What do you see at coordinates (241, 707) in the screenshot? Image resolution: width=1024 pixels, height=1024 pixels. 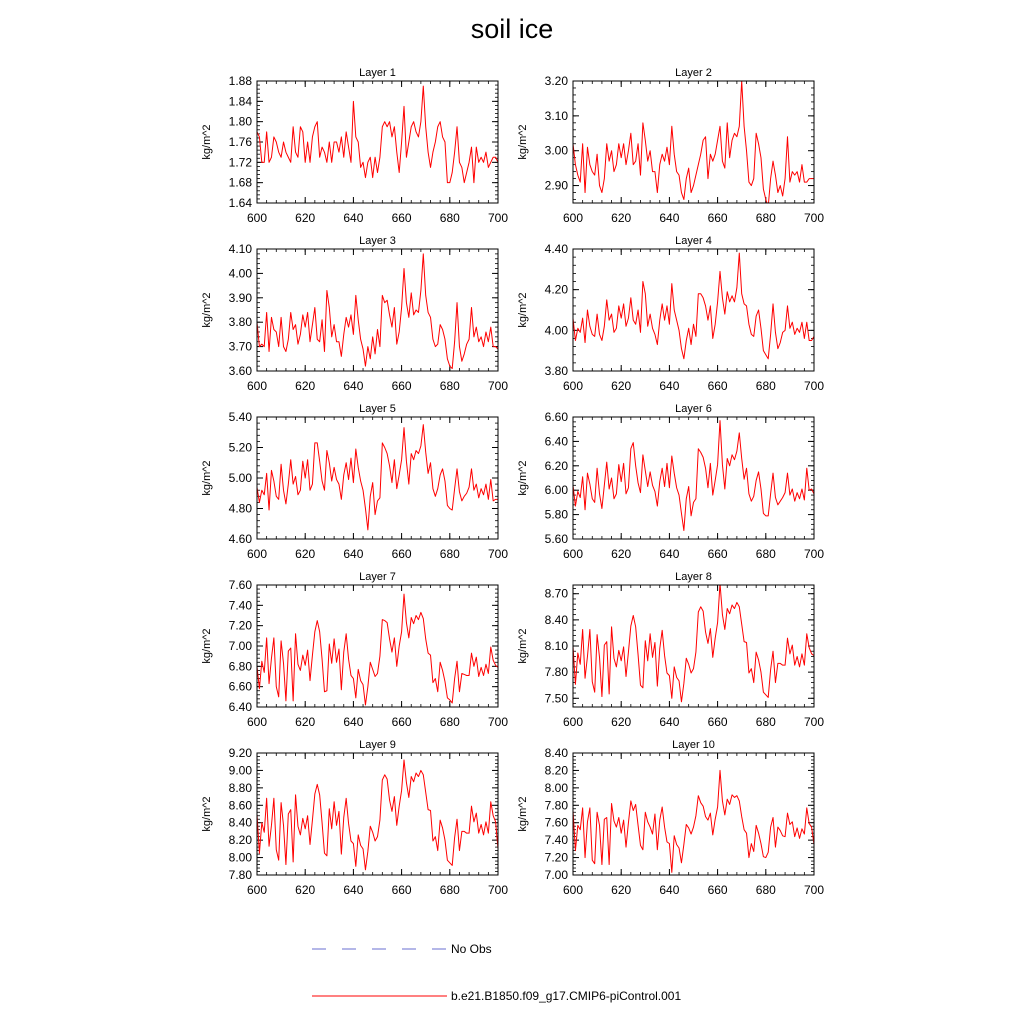 I see `y-tick-label: 6.40` at bounding box center [241, 707].